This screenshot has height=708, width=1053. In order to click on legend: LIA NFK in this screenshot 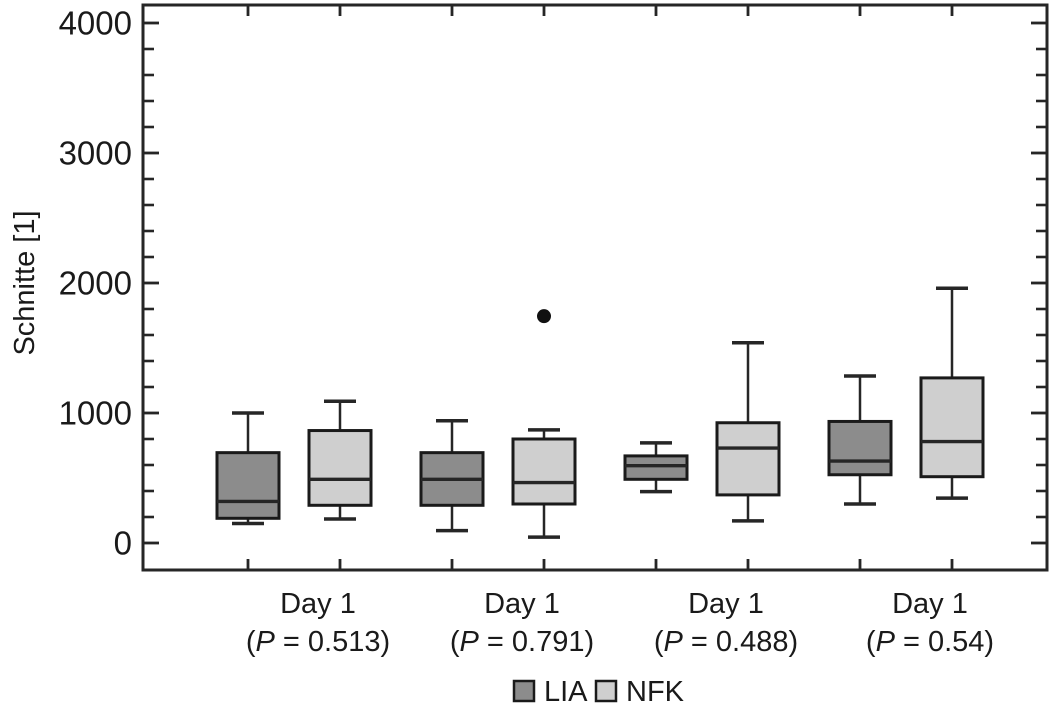, I will do `click(598, 692)`.